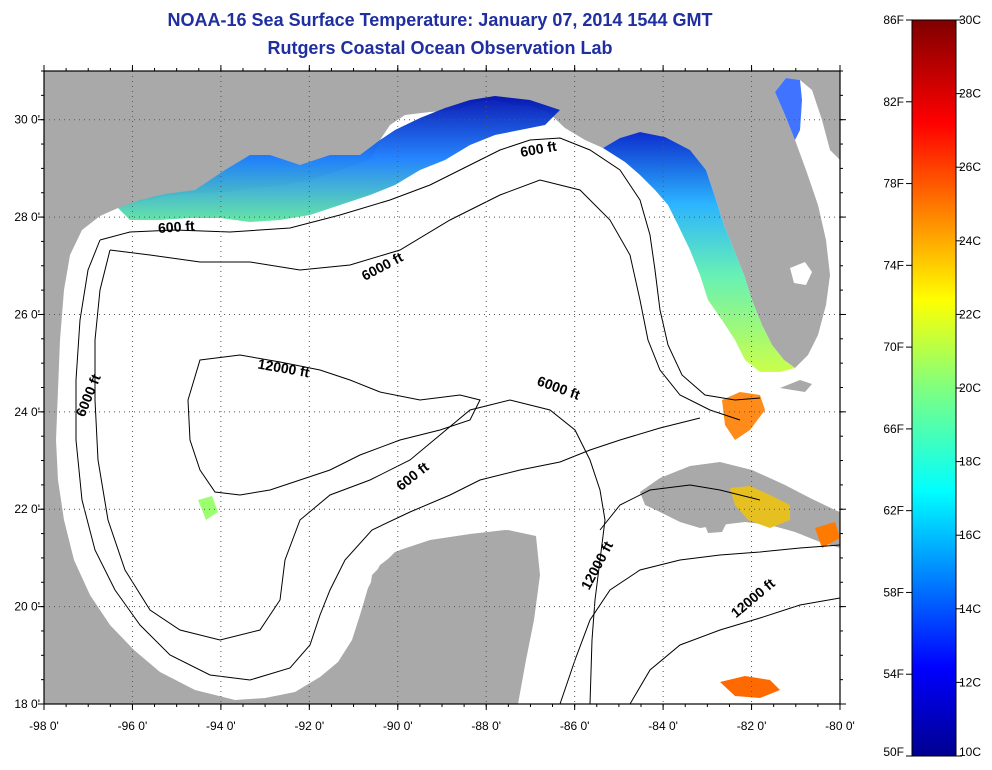 The width and height of the screenshot is (992, 770). Describe the element at coordinates (893, 184) in the screenshot. I see `colorbar-label-f: 78F` at that location.